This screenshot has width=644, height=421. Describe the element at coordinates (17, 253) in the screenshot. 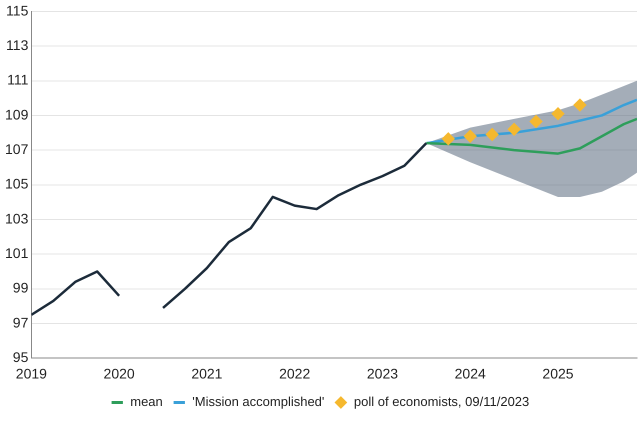

I see `y-tick-label: 101` at that location.